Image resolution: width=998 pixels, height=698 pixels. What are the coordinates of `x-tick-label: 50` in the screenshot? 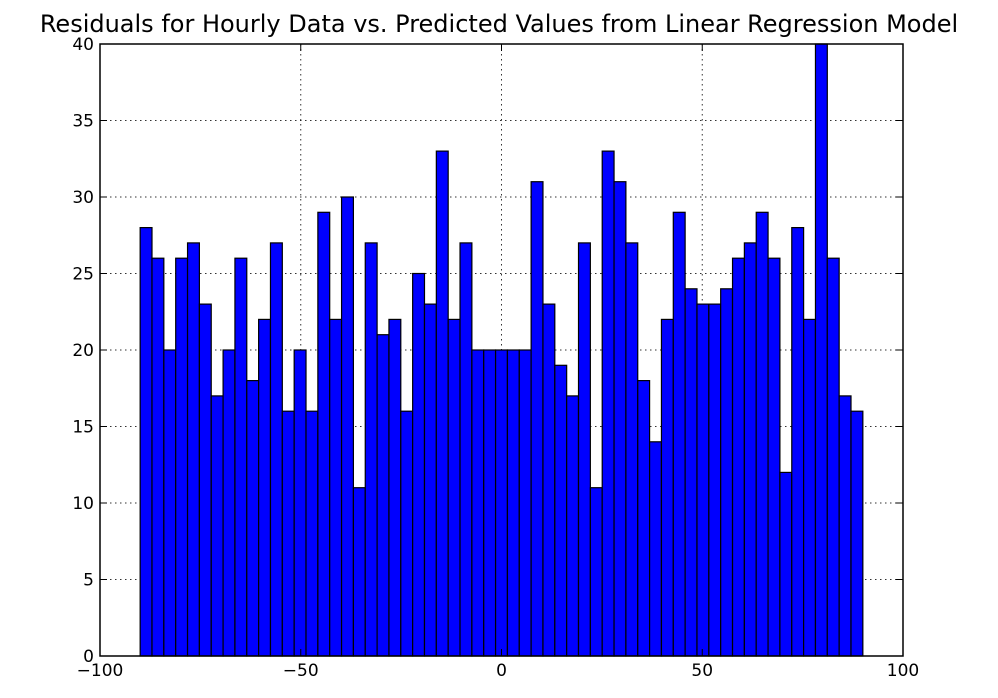 It's located at (702, 671).